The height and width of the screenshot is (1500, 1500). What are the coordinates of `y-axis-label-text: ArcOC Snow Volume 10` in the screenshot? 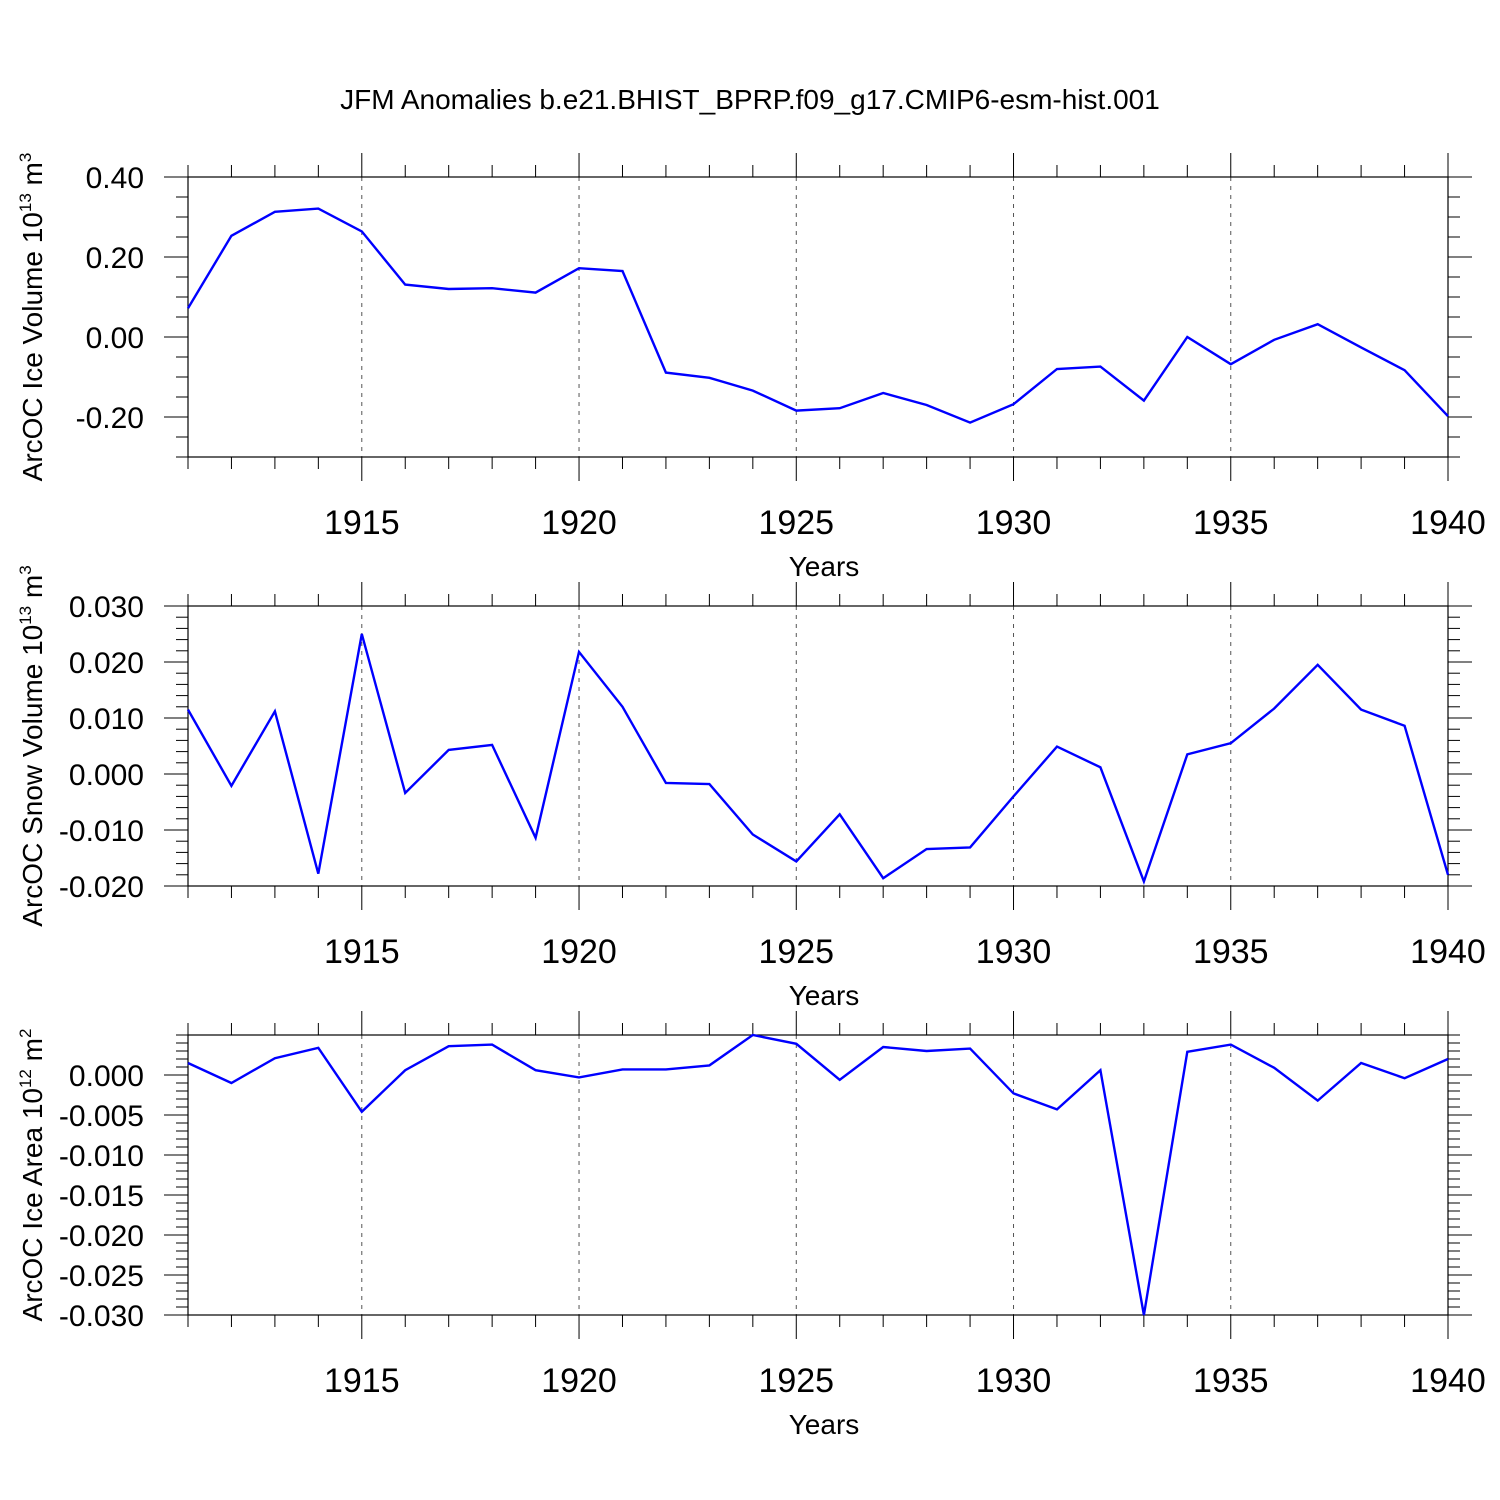 It's located at (32, 776).